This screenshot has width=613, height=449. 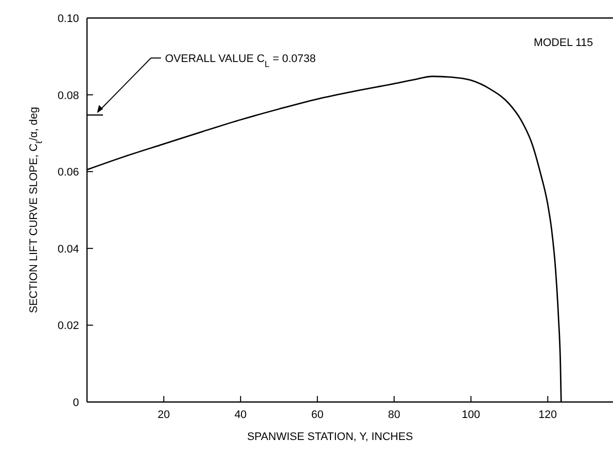 What do you see at coordinates (240, 415) in the screenshot?
I see `x-tick-label: 40` at bounding box center [240, 415].